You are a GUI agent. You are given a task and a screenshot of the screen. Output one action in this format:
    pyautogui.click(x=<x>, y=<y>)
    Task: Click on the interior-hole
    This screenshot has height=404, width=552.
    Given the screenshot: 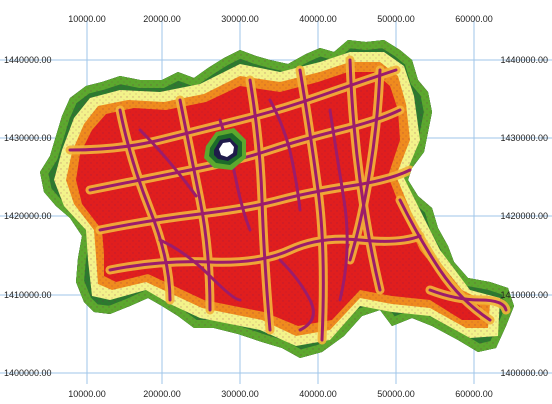 What is the action you would take?
    pyautogui.click(x=225, y=149)
    